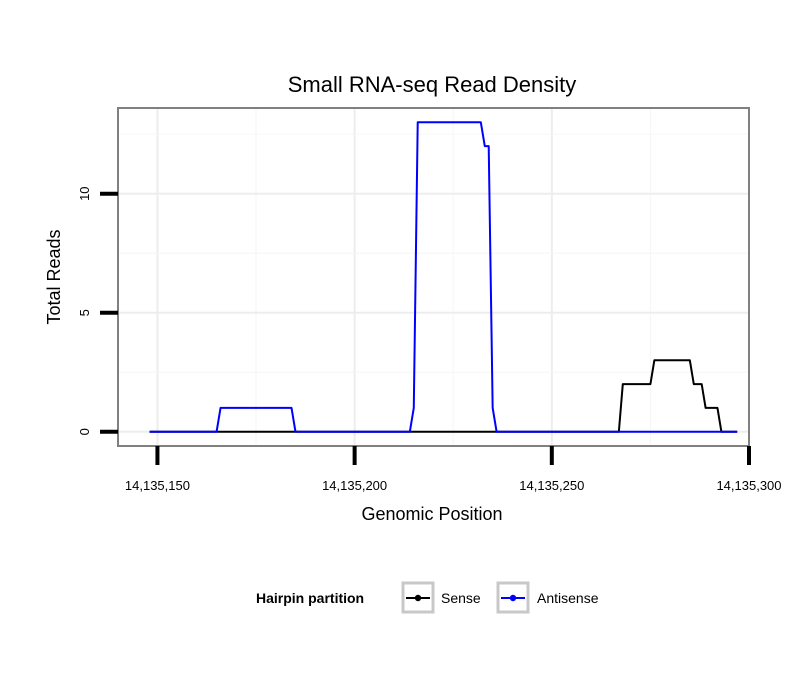 The image size is (810, 690). Describe the element at coordinates (84, 312) in the screenshot. I see `y-tick-label: 5` at that location.